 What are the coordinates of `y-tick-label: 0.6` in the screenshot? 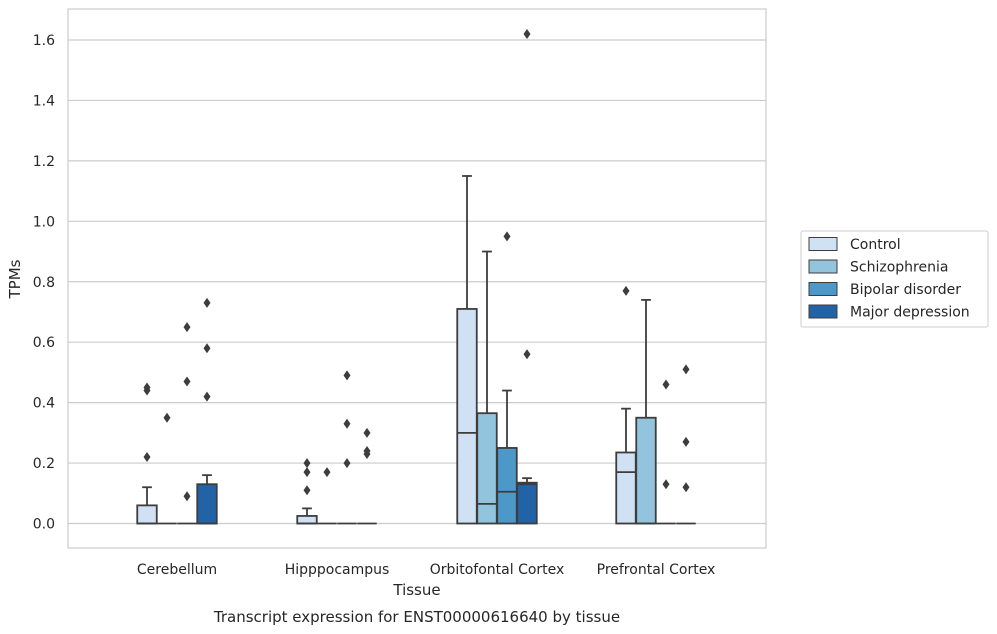 It's located at (44, 343).